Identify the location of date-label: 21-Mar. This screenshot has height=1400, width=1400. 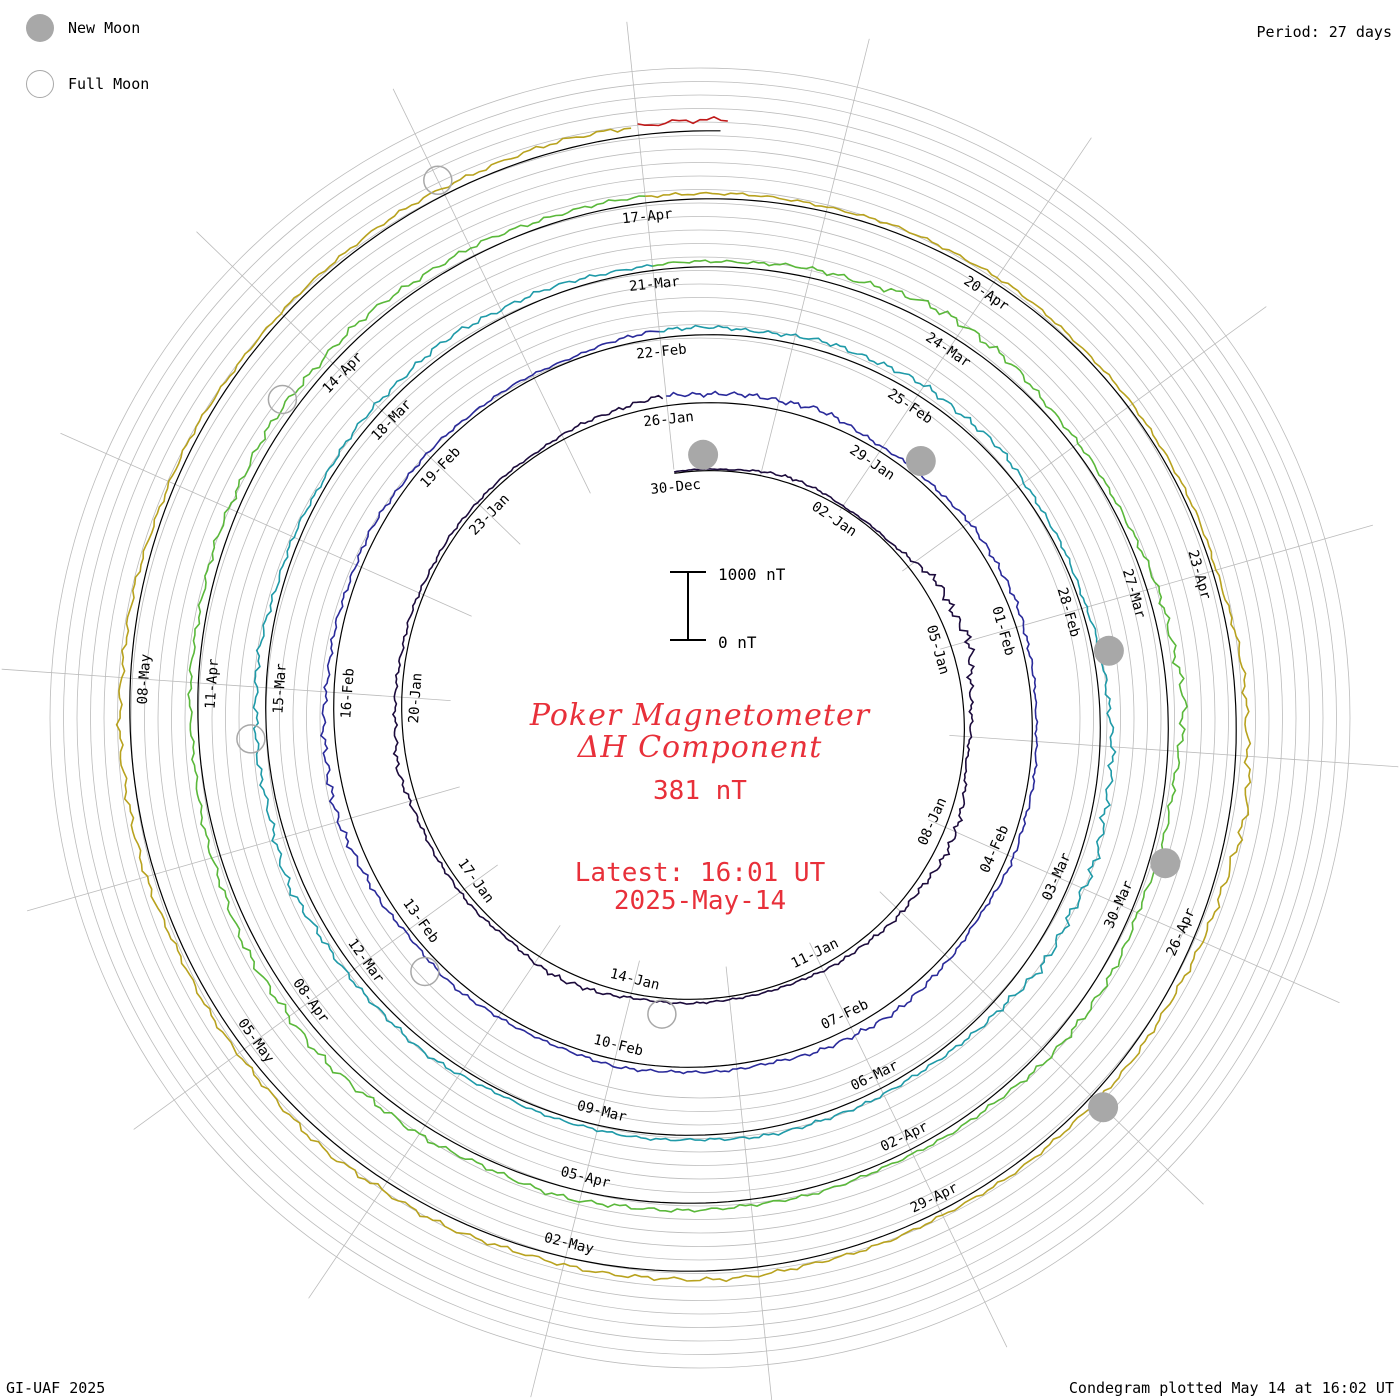
(654, 284).